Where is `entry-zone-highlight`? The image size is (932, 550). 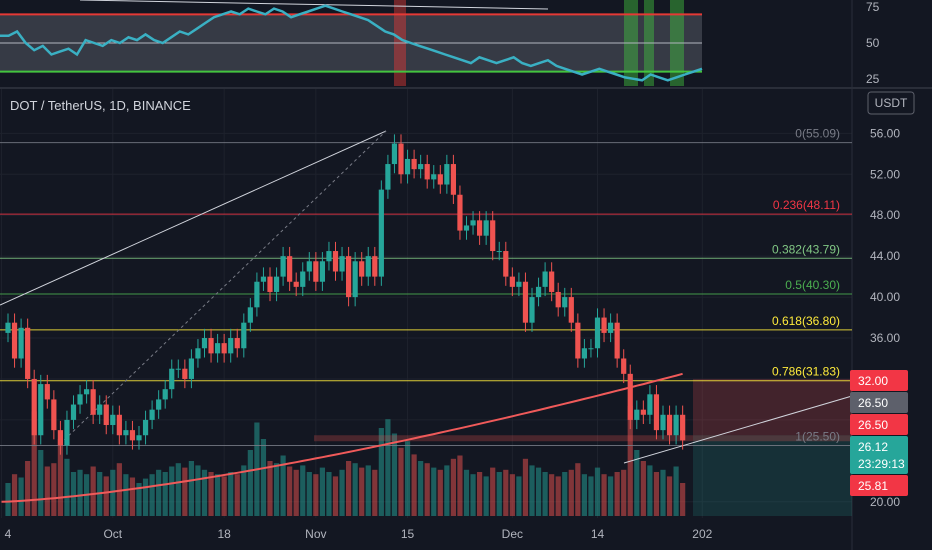 entry-zone-highlight is located at coordinates (583, 438).